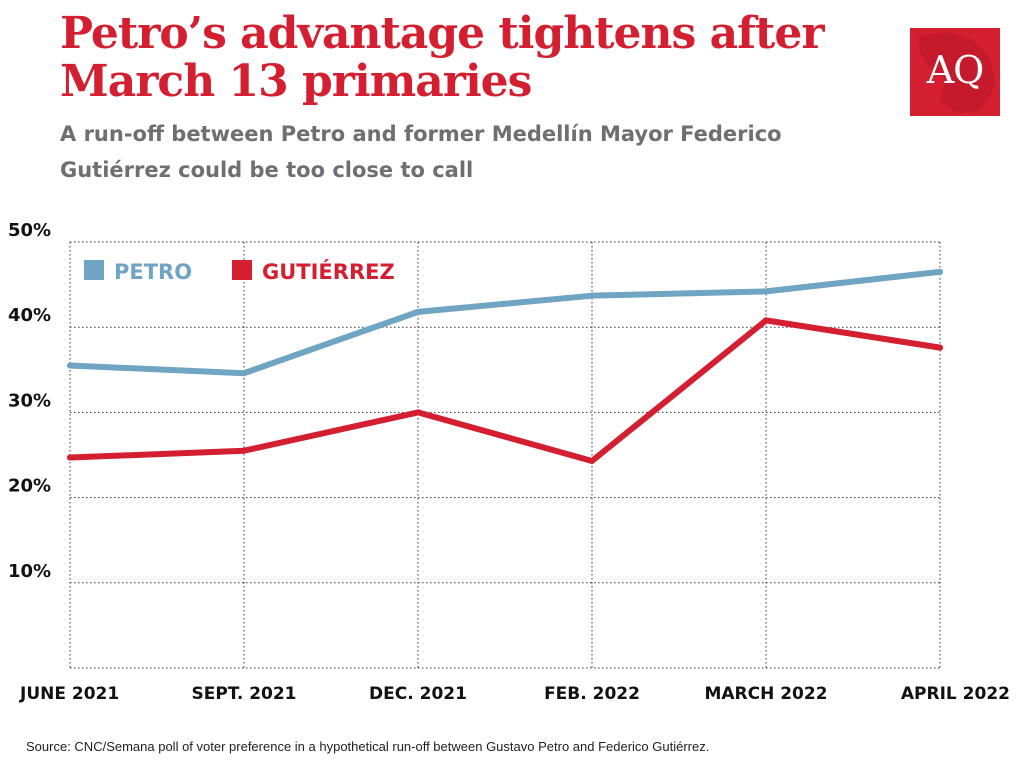 Image resolution: width=1024 pixels, height=769 pixels. I want to click on y-tick-label: 20%, so click(29, 486).